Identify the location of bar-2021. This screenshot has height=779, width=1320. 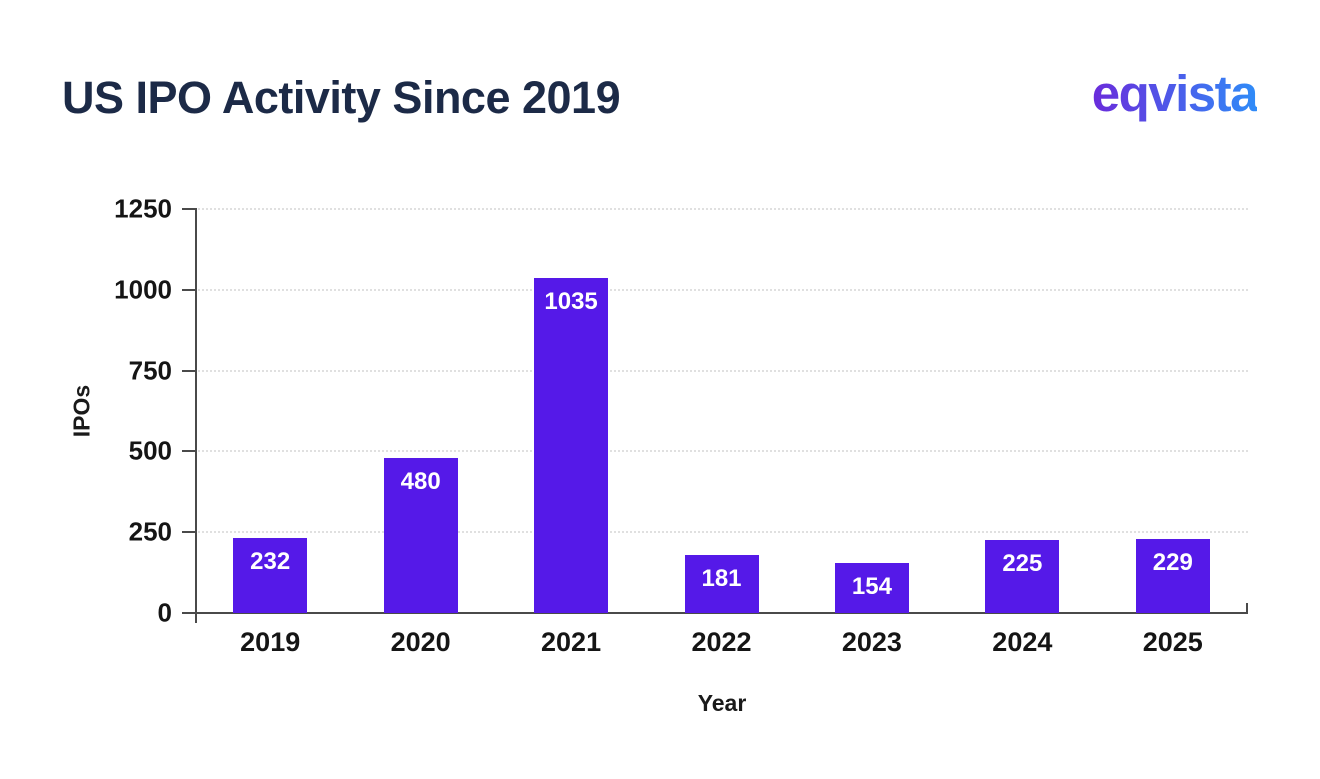
(571, 445).